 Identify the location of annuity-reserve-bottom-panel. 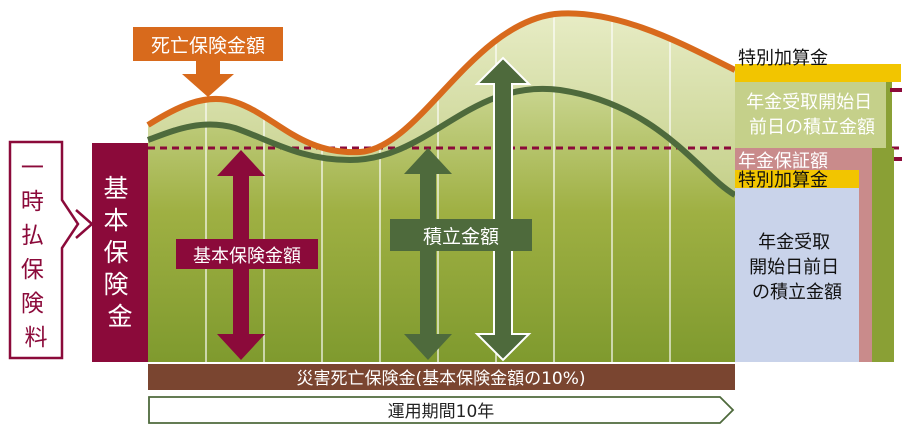
(797, 275).